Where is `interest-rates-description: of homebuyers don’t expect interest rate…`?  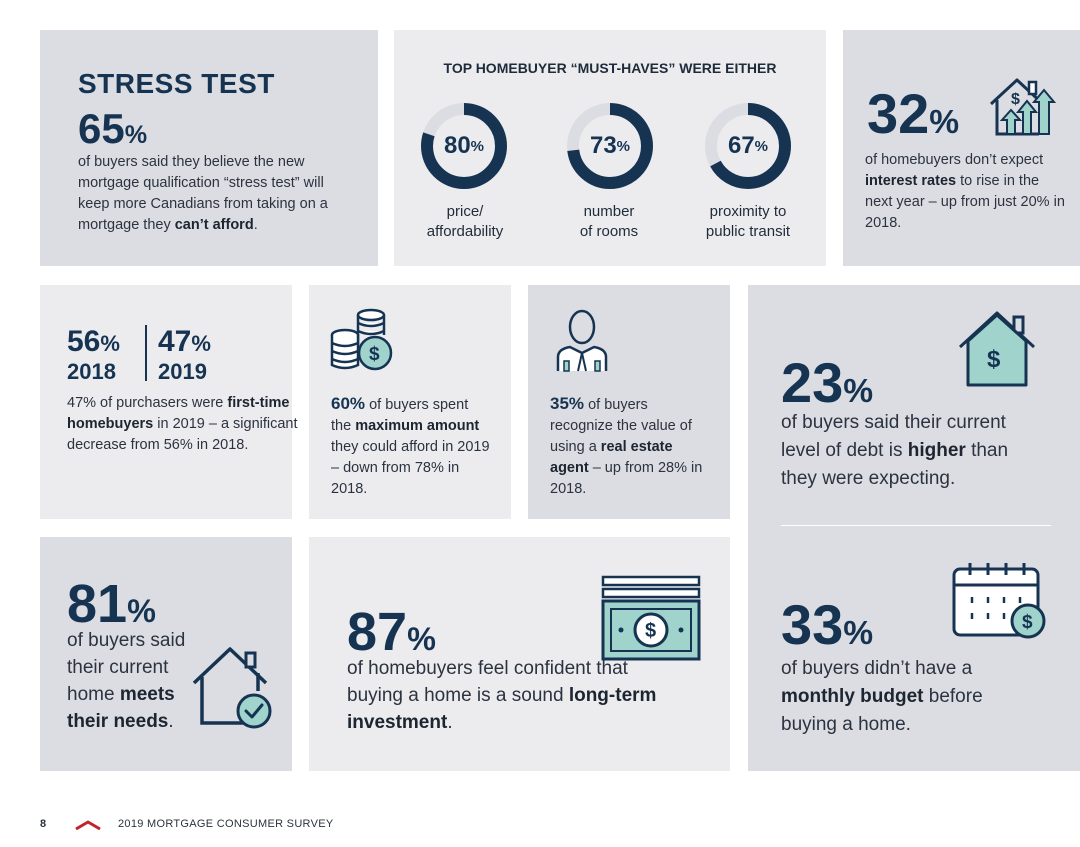
interest-rates-description: of homebuyers don’t expect interest rate… is located at coordinates (965, 191).